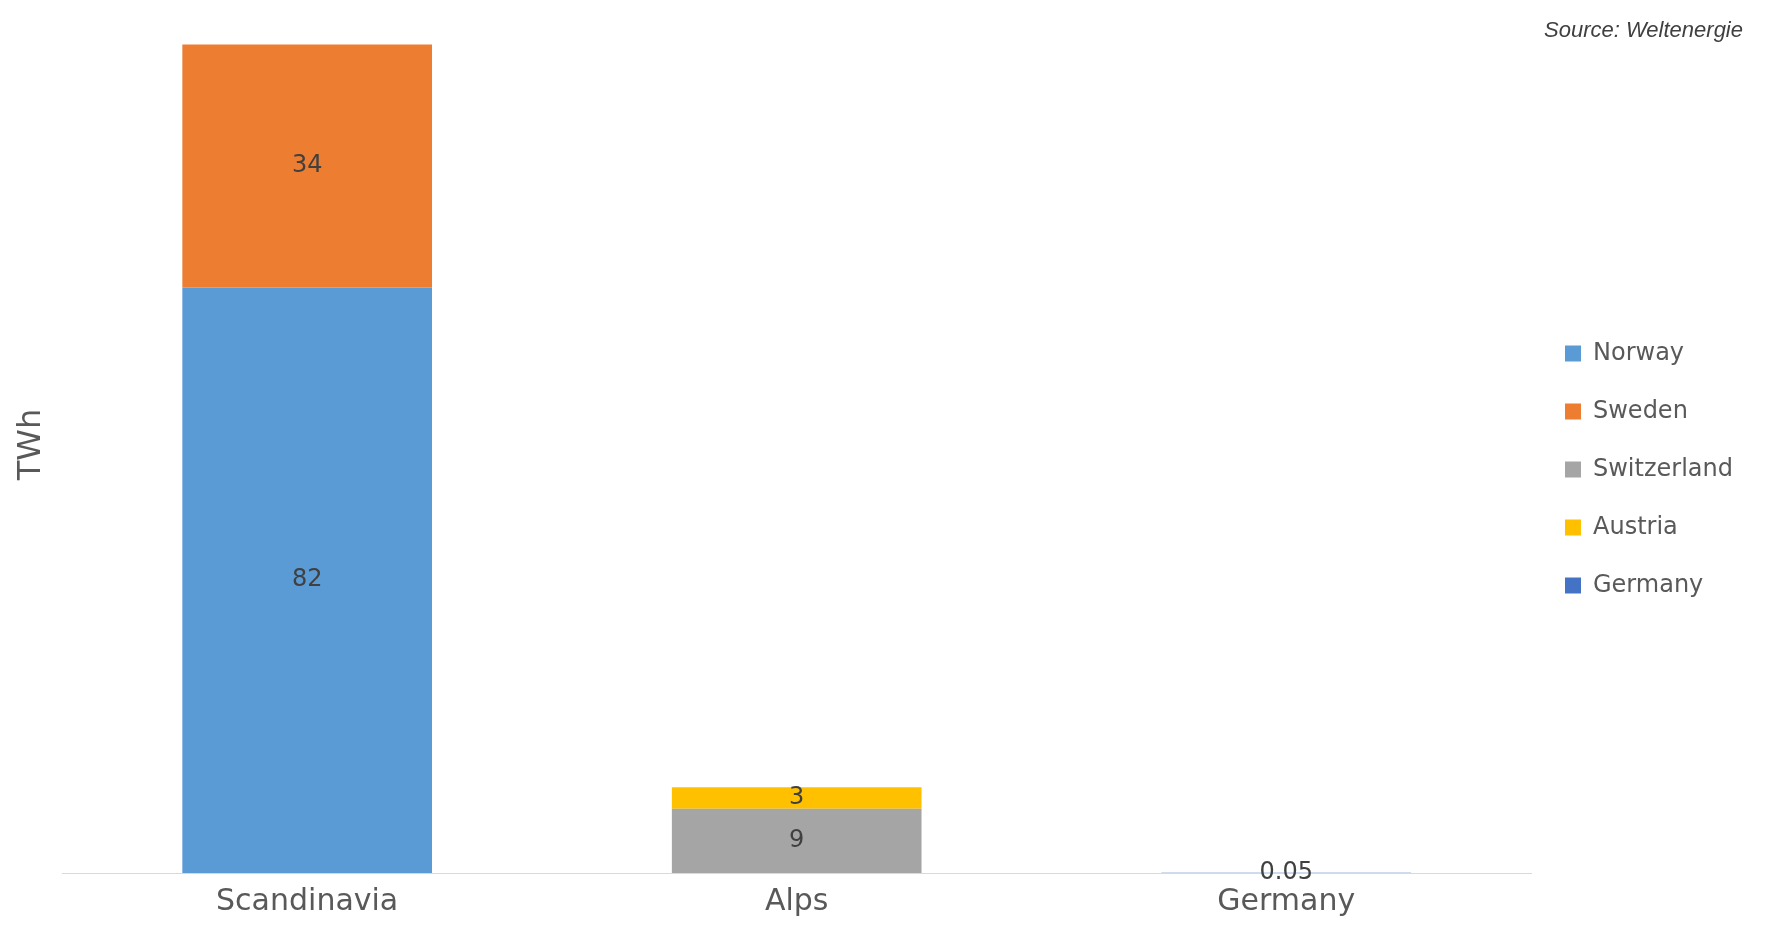 The width and height of the screenshot is (1765, 937). I want to click on data-label: 9, so click(797, 839).